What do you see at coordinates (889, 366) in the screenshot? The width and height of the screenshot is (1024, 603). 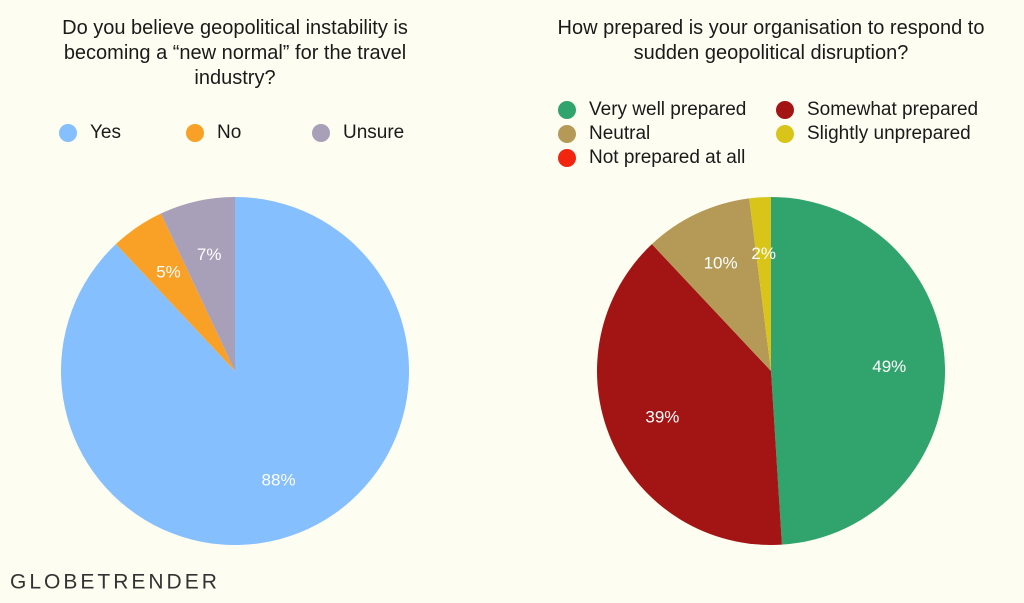 I see `data-label: 49%` at bounding box center [889, 366].